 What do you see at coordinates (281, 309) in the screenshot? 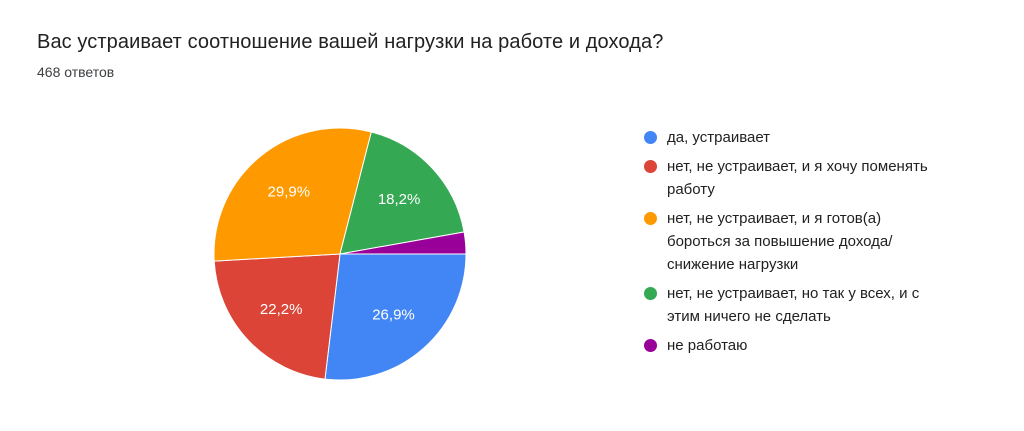
I see `slice-percent-label: 22,2%` at bounding box center [281, 309].